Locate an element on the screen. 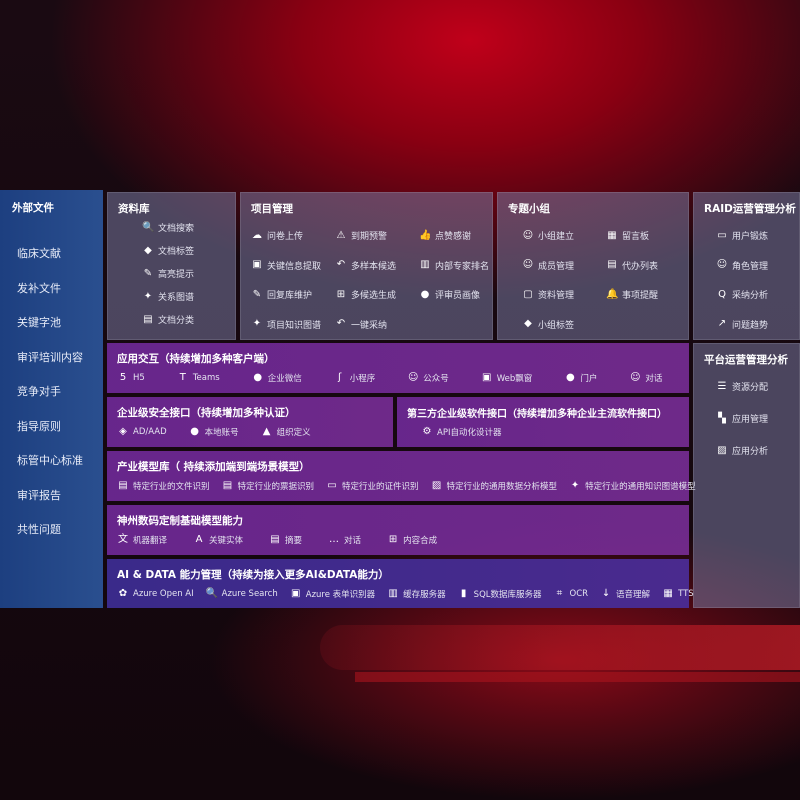  feature-item: ▭ 特定行业的证件识别 is located at coordinates (372, 486).